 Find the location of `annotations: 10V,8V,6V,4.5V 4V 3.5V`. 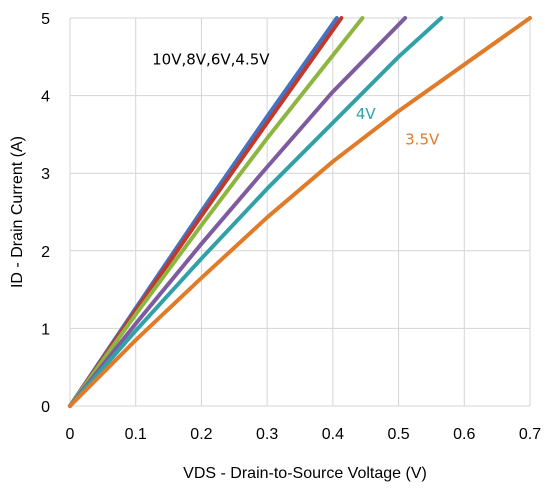

annotations: 10V,8V,6V,4.5V 4V 3.5V is located at coordinates (296, 100).